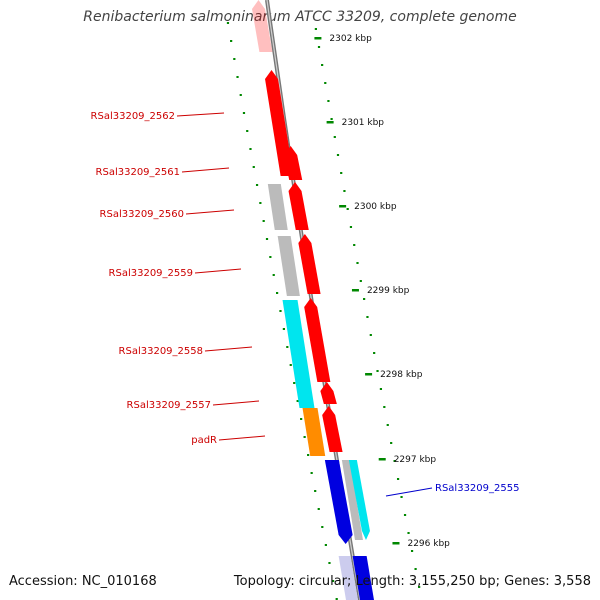  Describe the element at coordinates (428, 544) in the screenshot. I see `scale-tick-label: 2296 kbp` at that location.